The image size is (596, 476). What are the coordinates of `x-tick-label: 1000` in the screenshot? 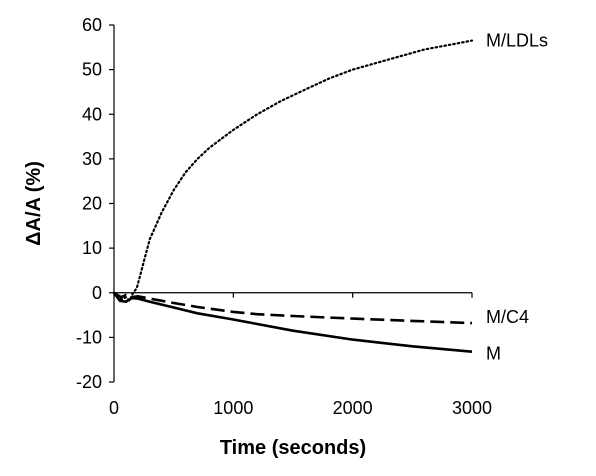 It's located at (233, 408).